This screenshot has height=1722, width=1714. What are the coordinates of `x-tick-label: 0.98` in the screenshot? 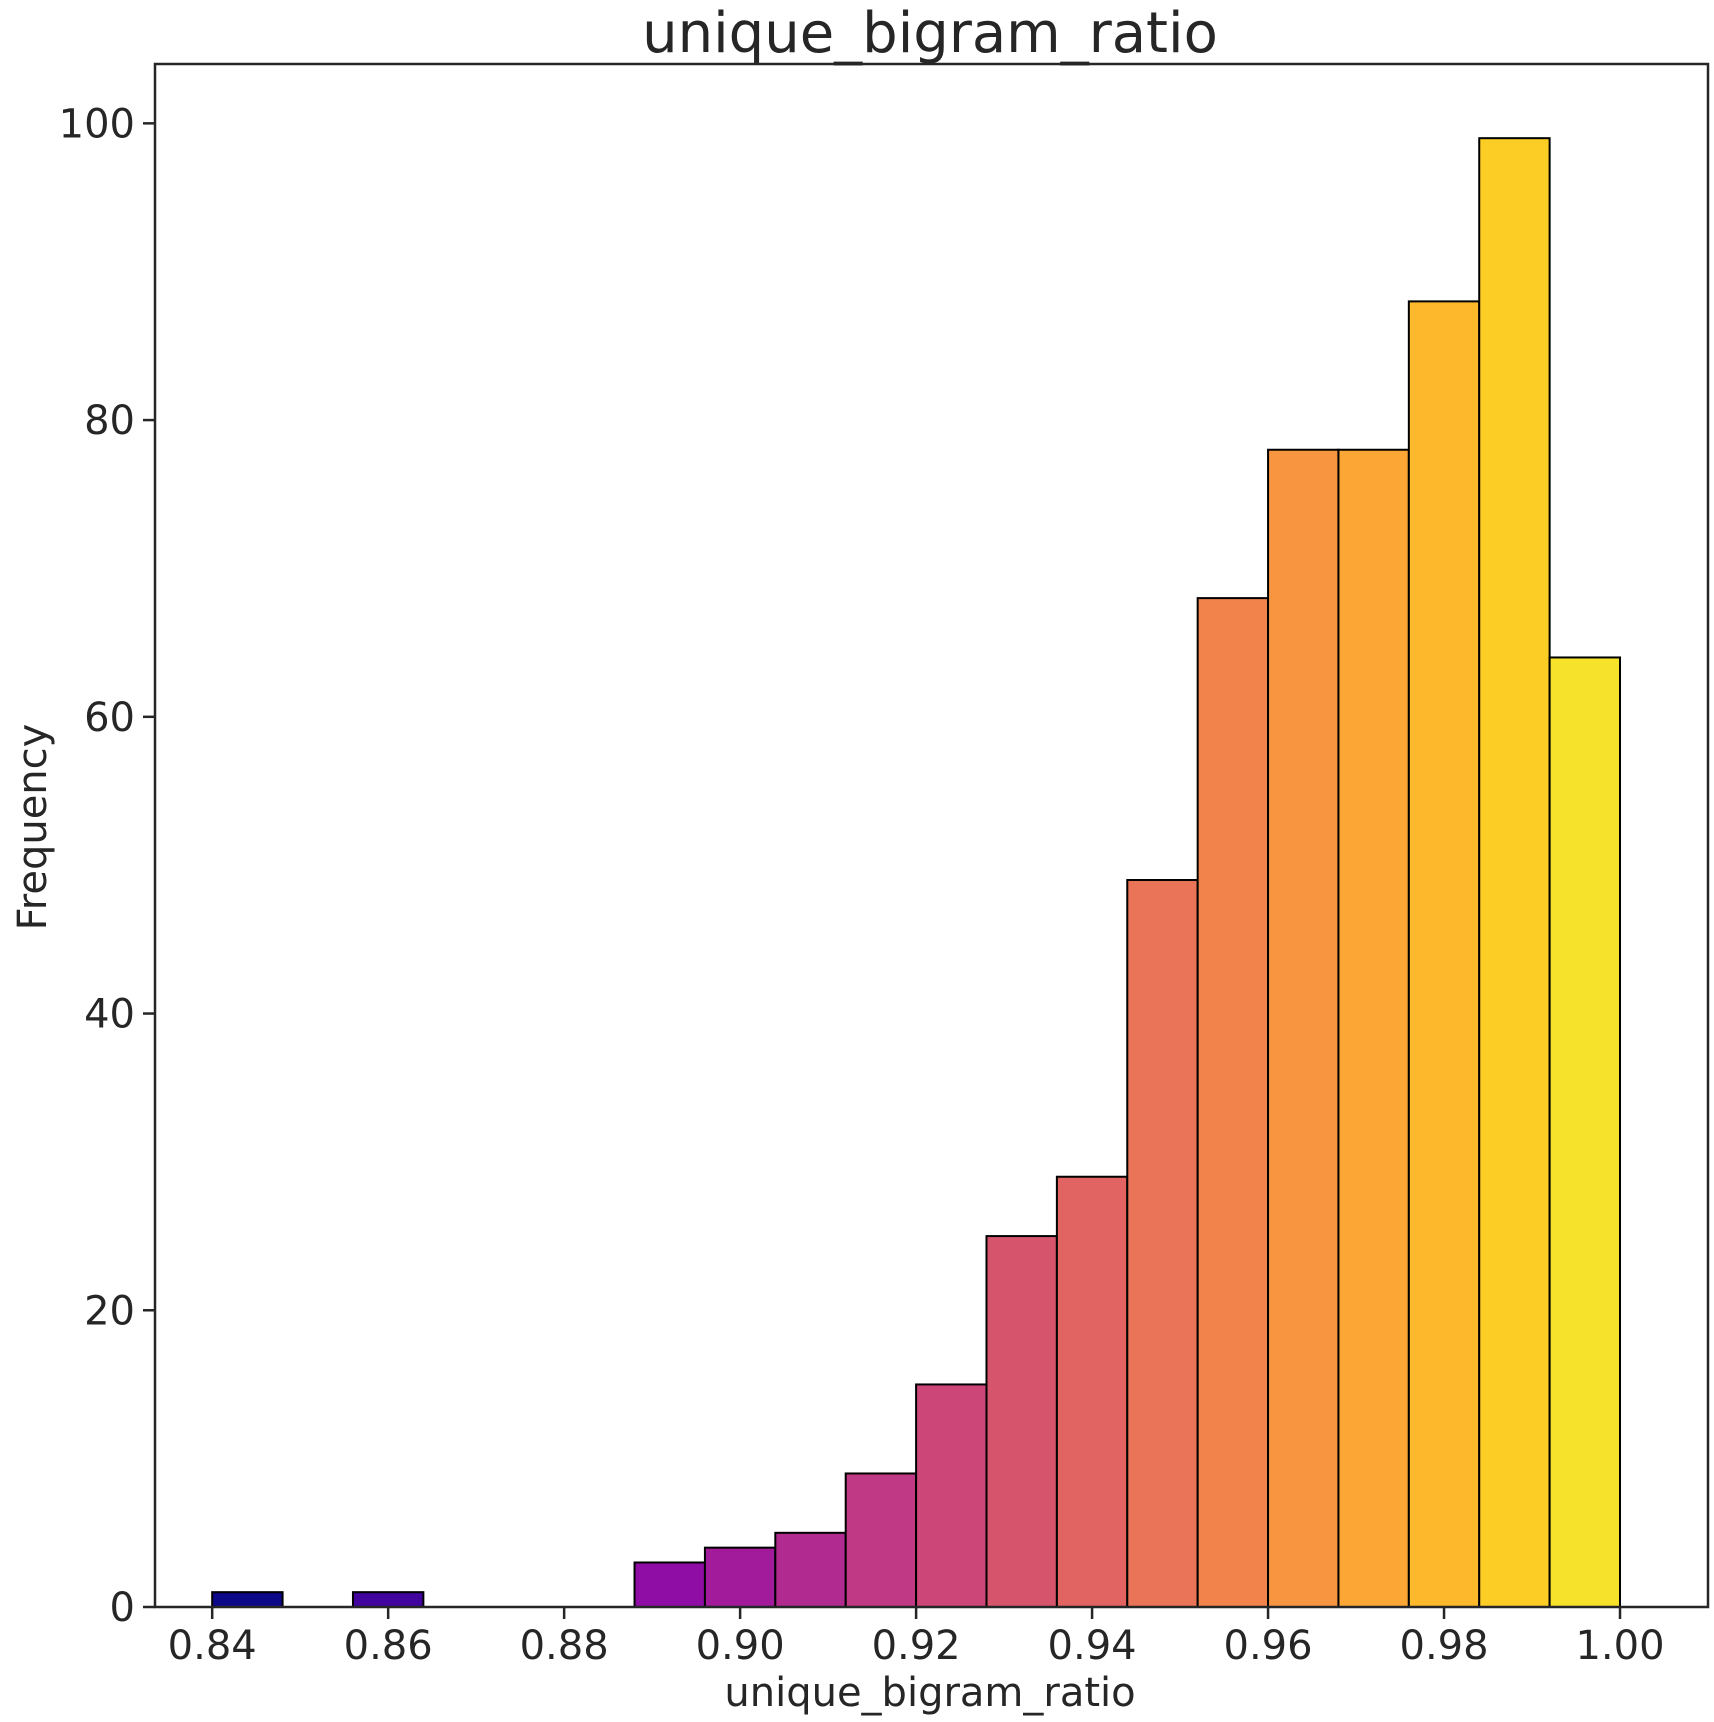 It's located at (1444, 1646).